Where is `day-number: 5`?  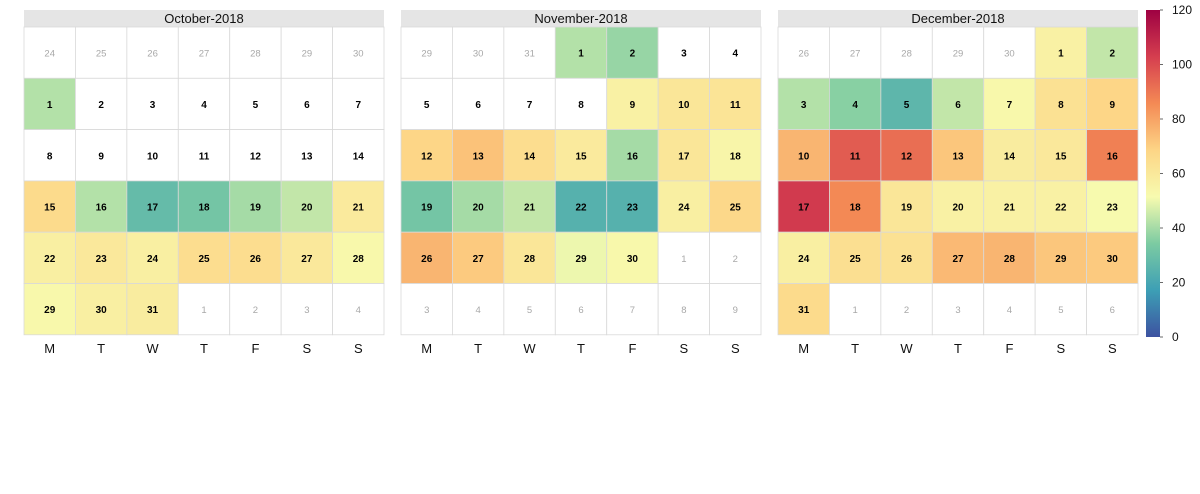
day-number: 5 is located at coordinates (256, 105).